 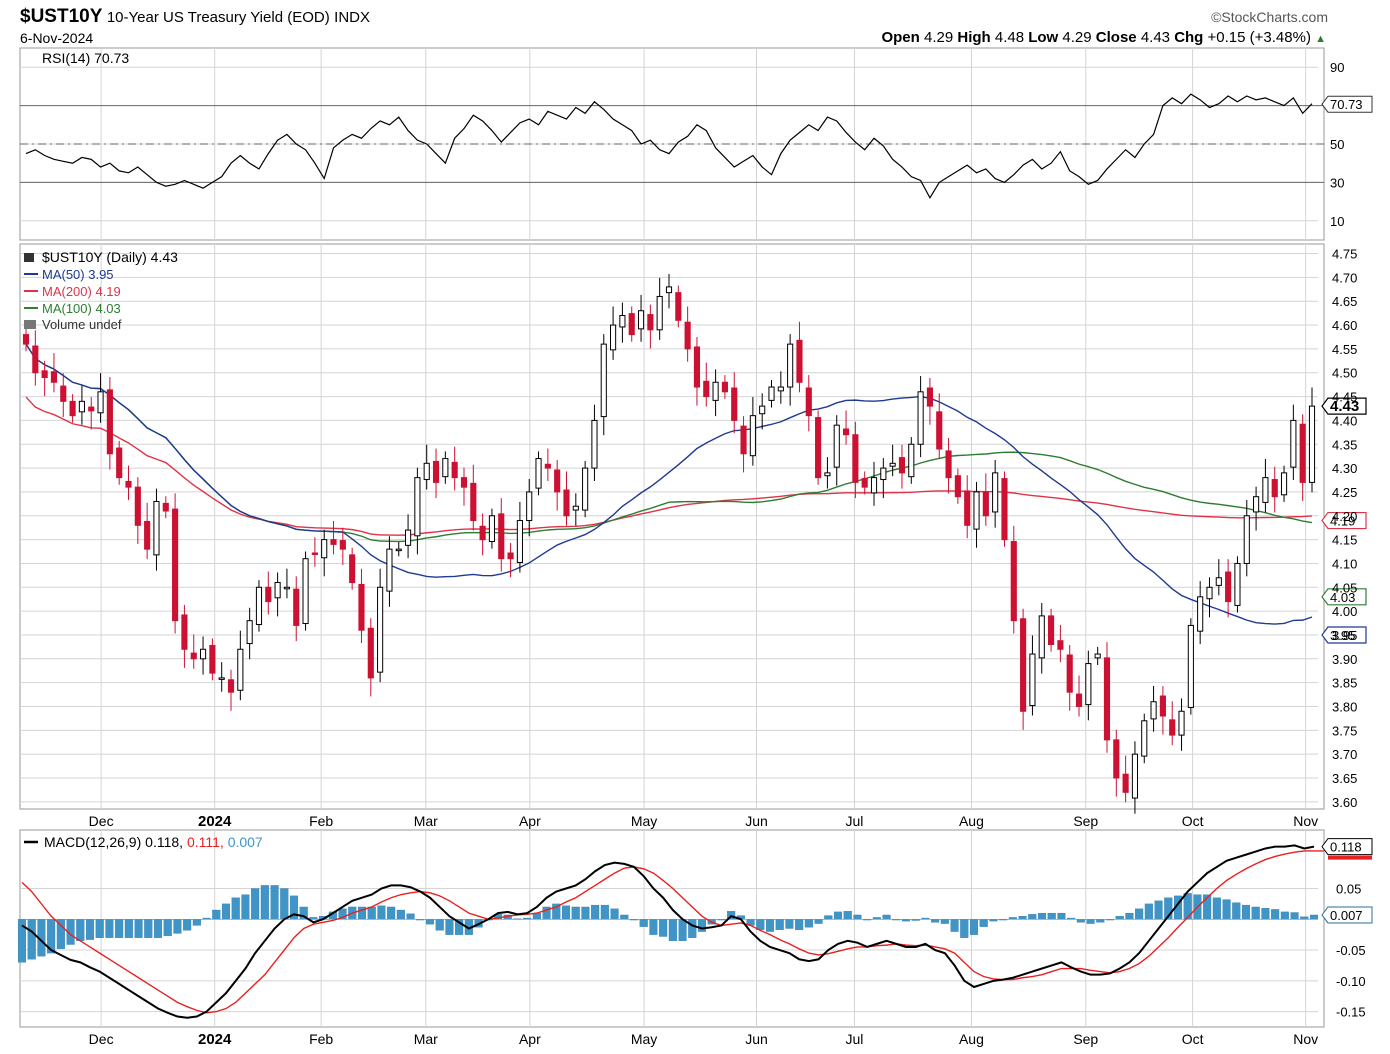 What do you see at coordinates (82, 324) in the screenshot?
I see `volume-legend: Volume undef` at bounding box center [82, 324].